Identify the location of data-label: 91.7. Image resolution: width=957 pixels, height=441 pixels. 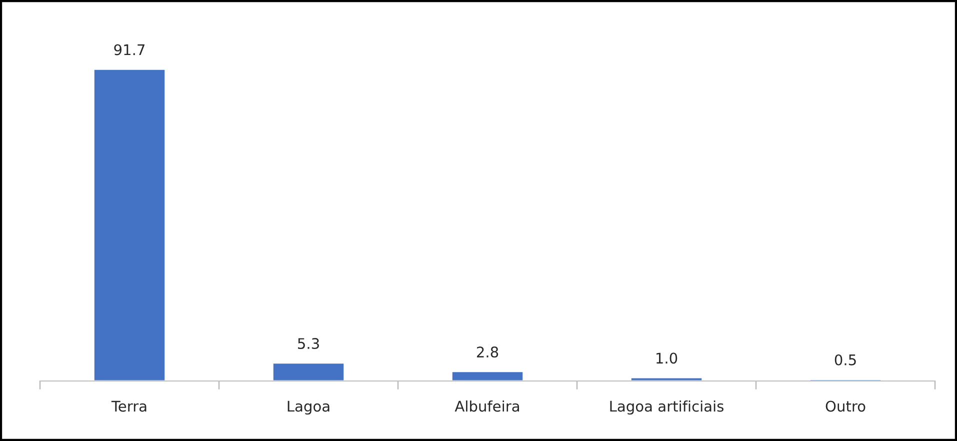
(129, 50).